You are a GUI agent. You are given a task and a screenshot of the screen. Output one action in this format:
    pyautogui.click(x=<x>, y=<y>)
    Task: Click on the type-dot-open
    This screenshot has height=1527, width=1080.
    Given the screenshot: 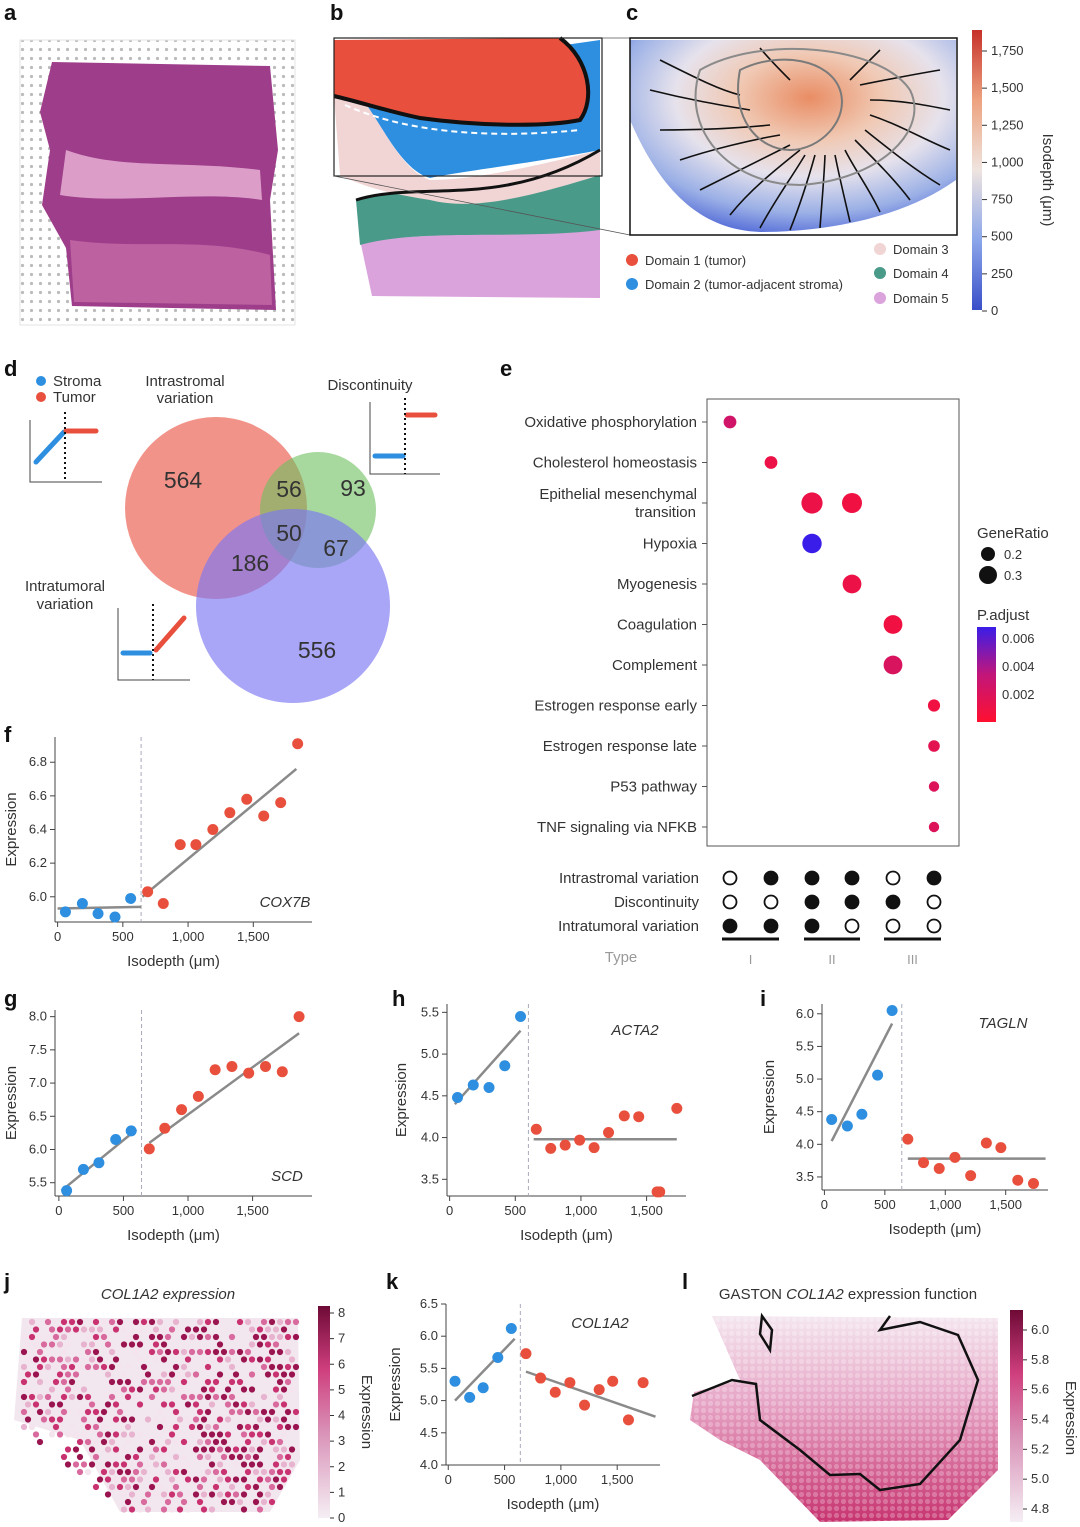 What is the action you would take?
    pyautogui.click(x=852, y=926)
    